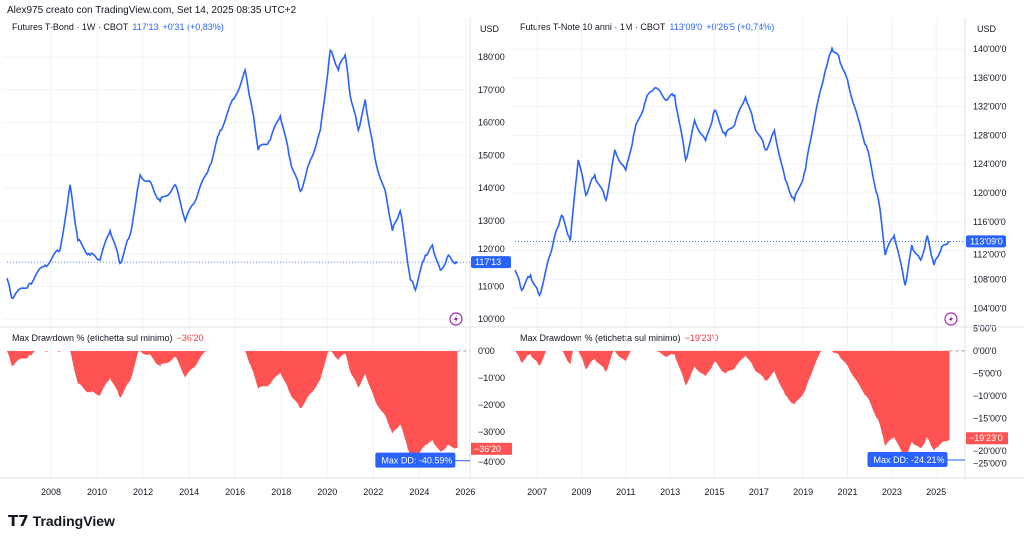 The width and height of the screenshot is (1024, 541). I want to click on dd-tick-label: −20'00'0, so click(990, 451).